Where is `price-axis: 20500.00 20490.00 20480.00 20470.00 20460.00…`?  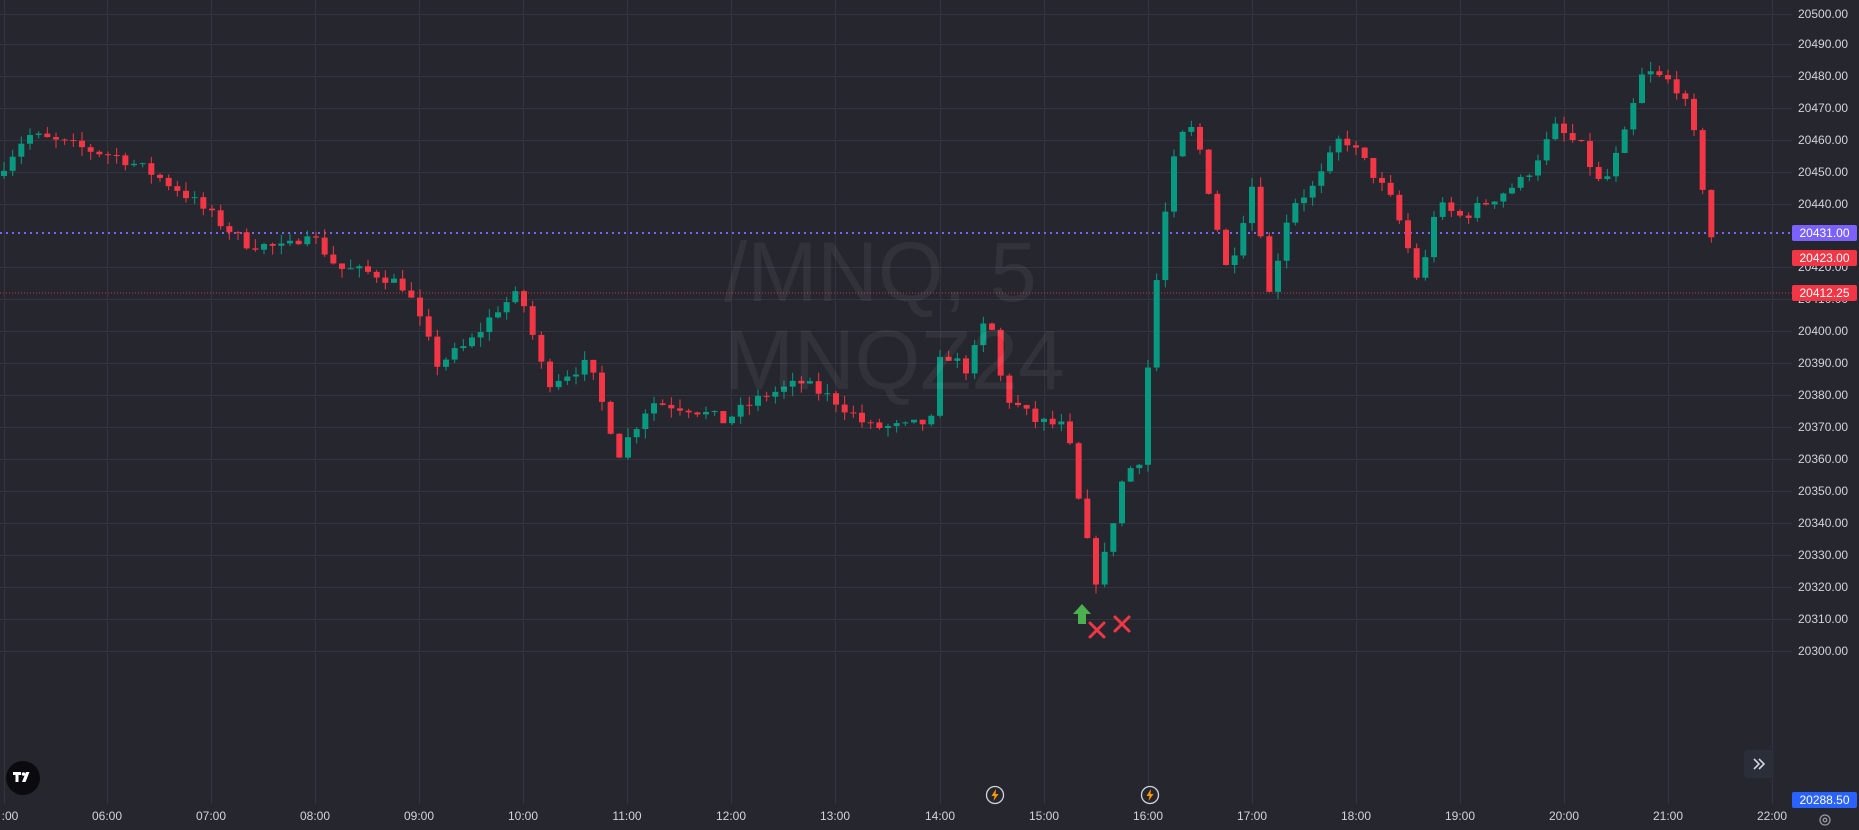 price-axis: 20500.00 20490.00 20480.00 20470.00 20460.00… is located at coordinates (1825, 415).